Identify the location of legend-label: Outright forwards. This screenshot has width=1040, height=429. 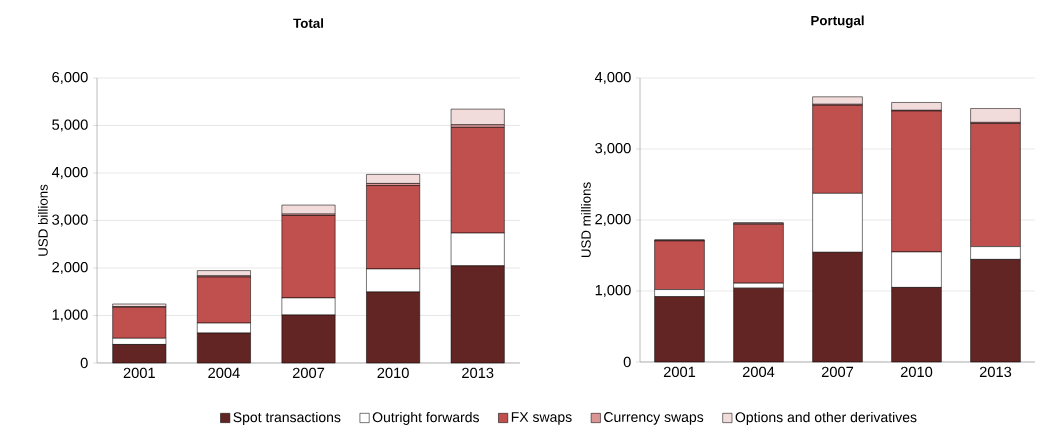
(425, 418).